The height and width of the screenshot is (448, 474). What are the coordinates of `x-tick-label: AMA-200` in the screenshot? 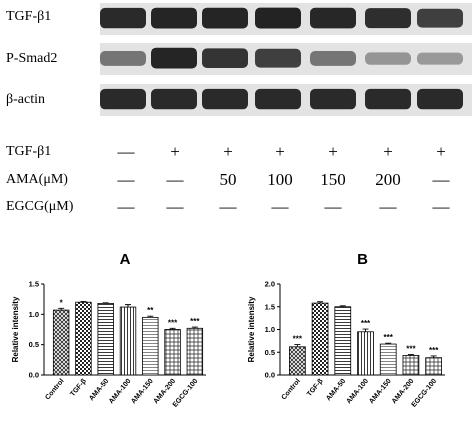 It's located at (403, 392).